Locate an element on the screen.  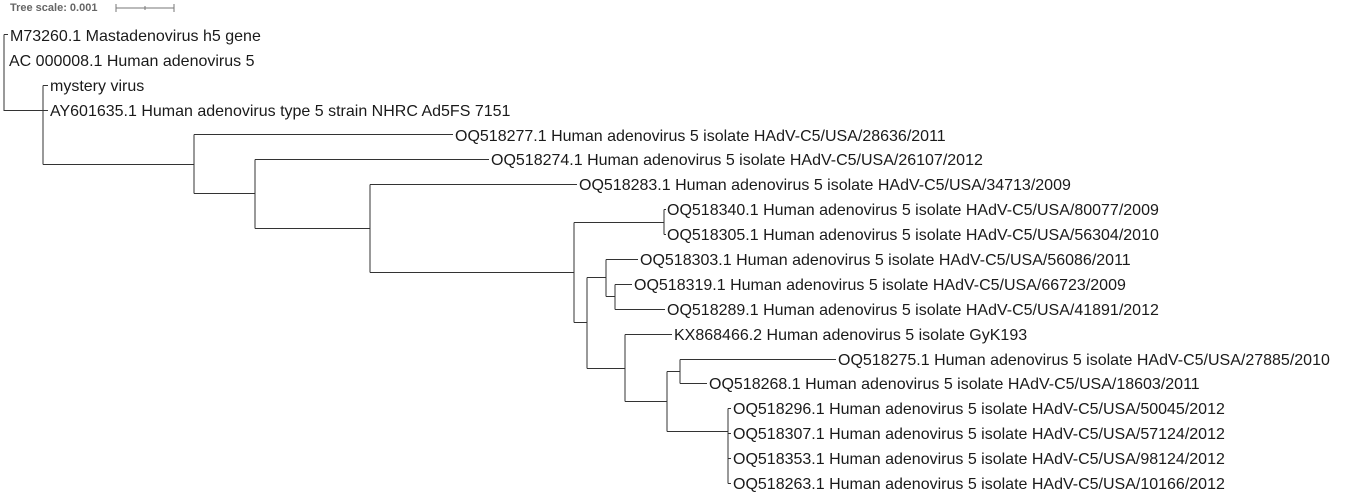
leaf-label-M73260: M73260.1 Mastadenovirus h5 gene is located at coordinates (135, 36).